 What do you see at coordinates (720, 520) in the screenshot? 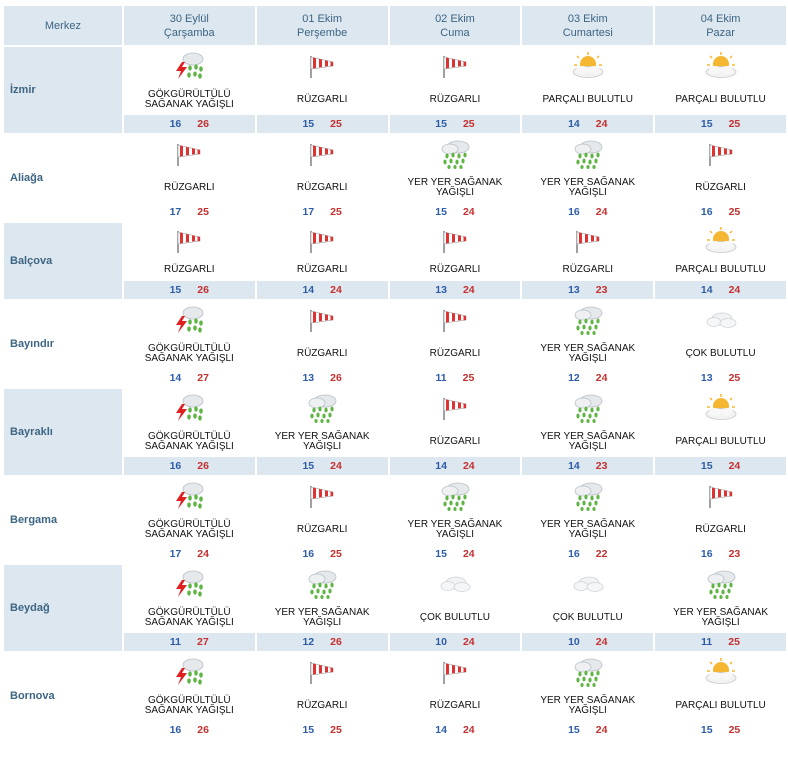
I see `forecast-cell: RÜZGARLI 16 23` at bounding box center [720, 520].